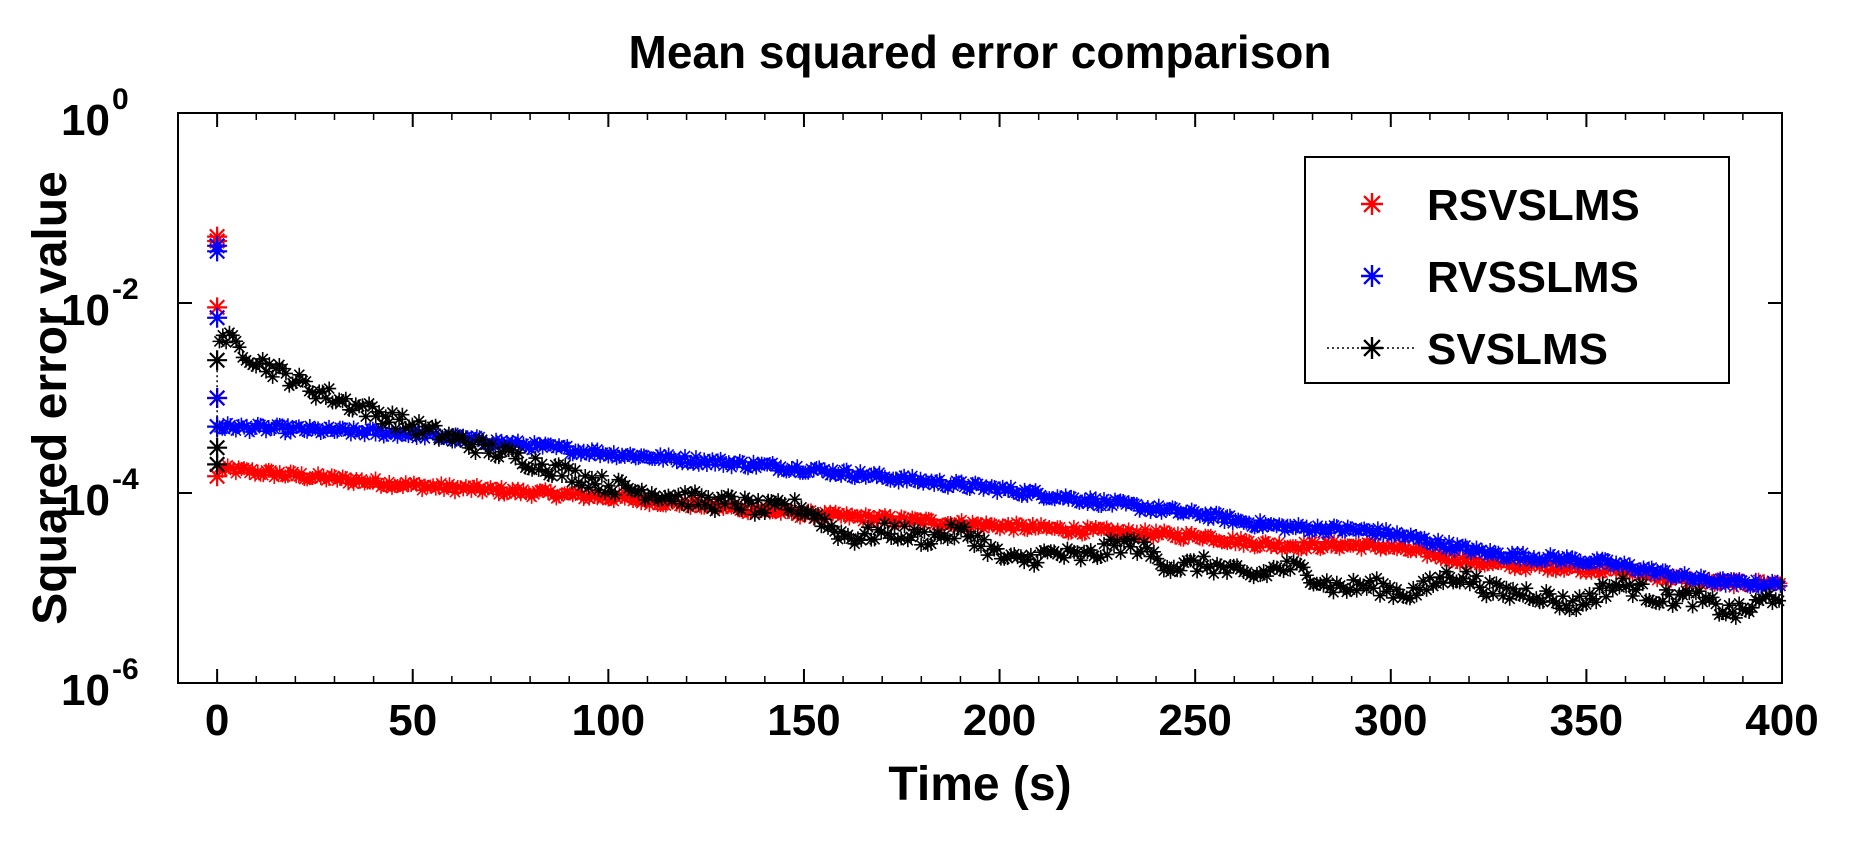  Describe the element at coordinates (412, 720) in the screenshot. I see `x-tick-label: 50` at that location.